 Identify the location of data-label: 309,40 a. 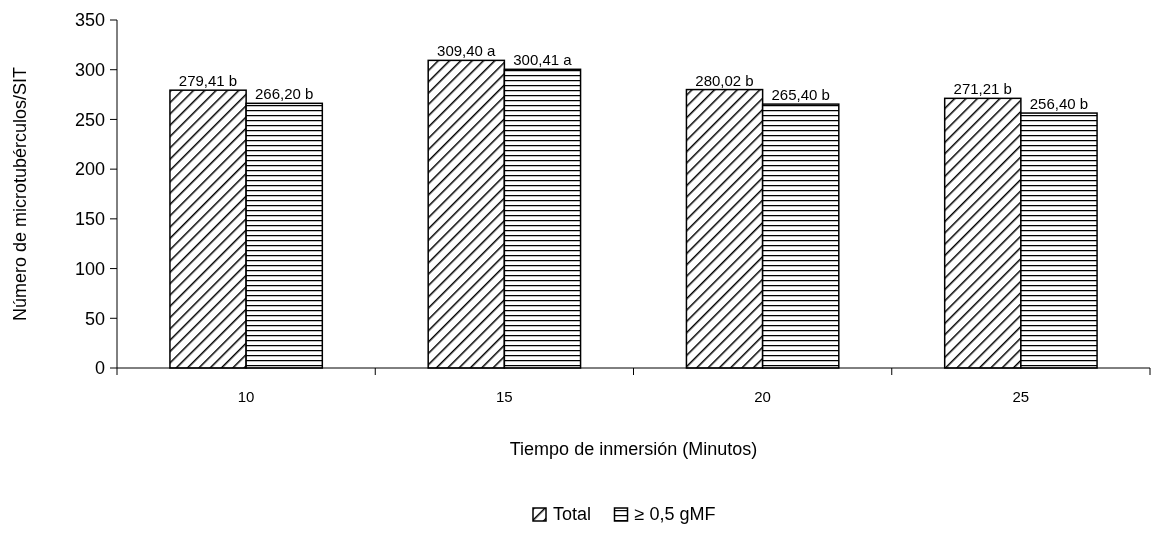
(467, 51).